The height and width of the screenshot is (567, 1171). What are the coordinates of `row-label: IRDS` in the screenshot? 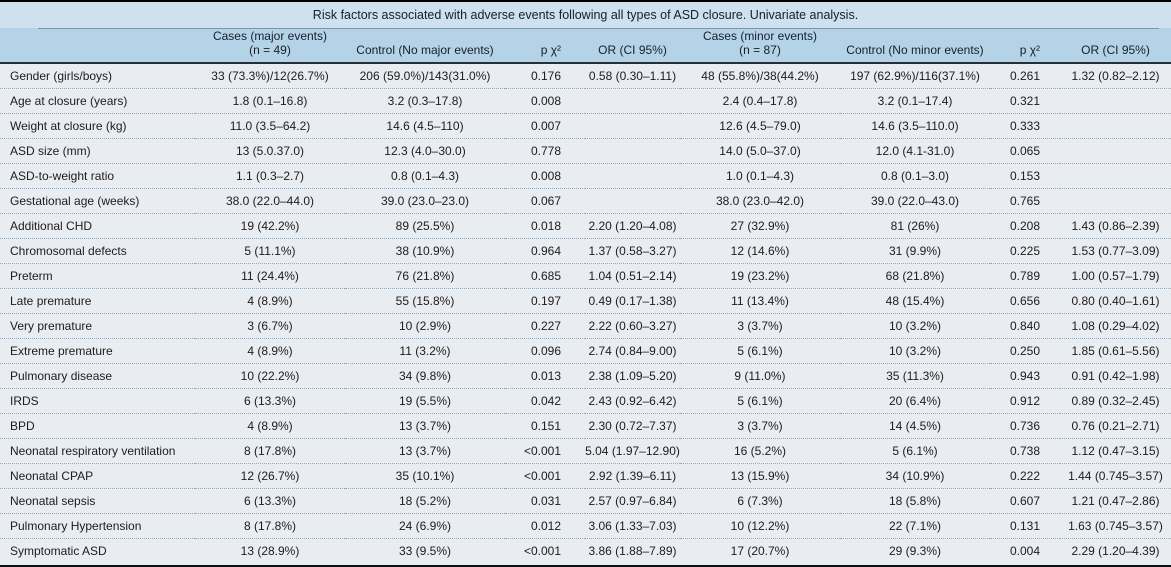 It's located at (97, 400).